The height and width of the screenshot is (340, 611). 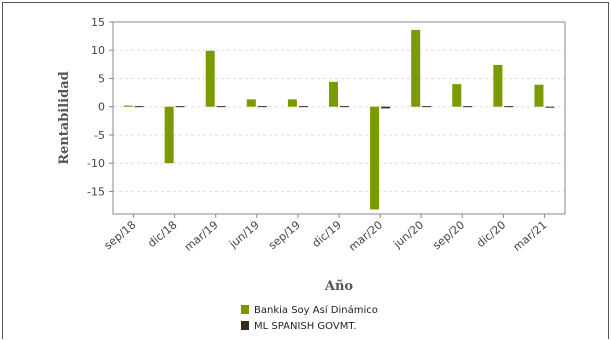 I want to click on y-tick-label: 5, so click(x=101, y=78).